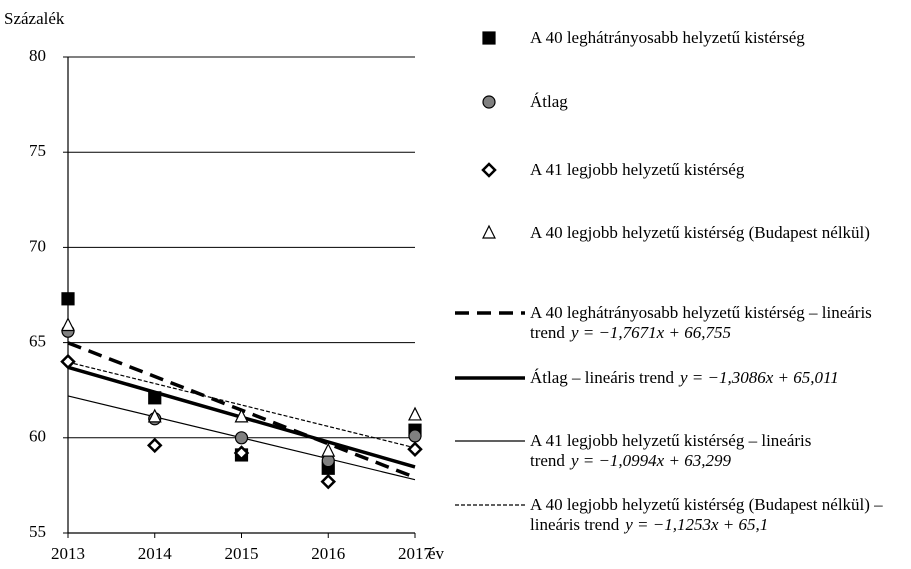 This screenshot has width=911, height=569. What do you see at coordinates (650, 332) in the screenshot?
I see `legend-equation: y = −1,7671x + 66,755` at bounding box center [650, 332].